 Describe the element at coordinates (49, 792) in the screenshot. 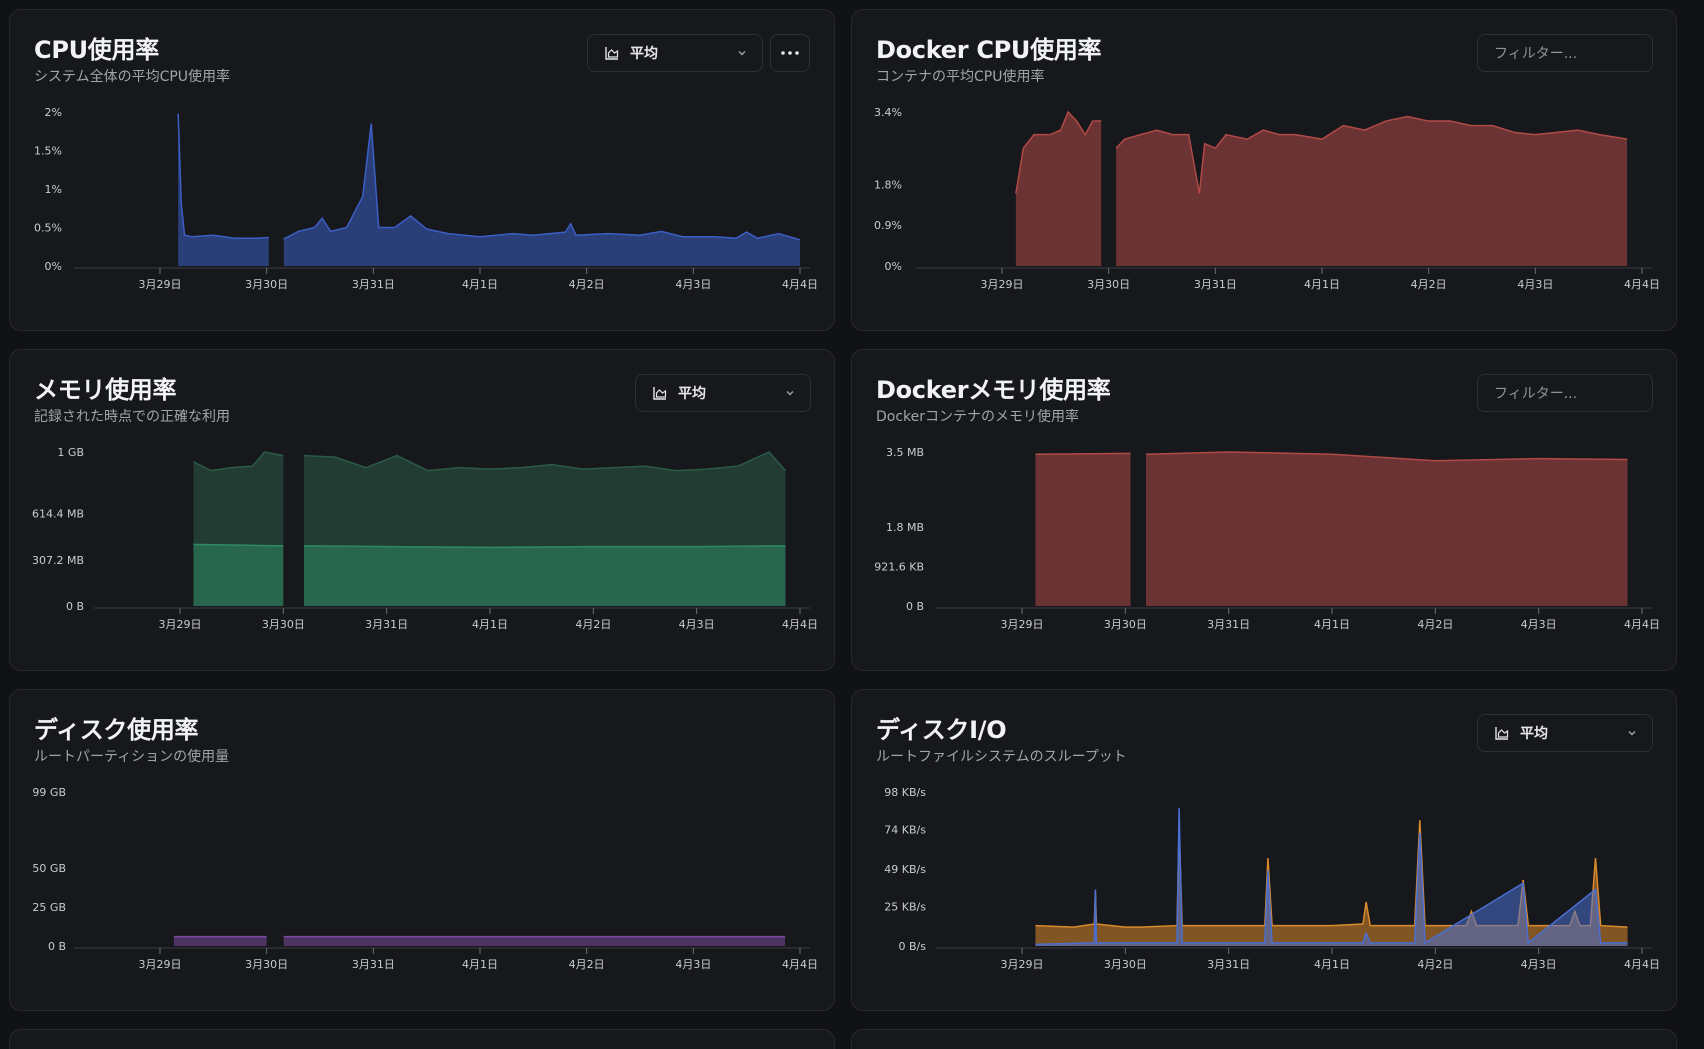

I see `y-tick-label: 99 GB` at that location.